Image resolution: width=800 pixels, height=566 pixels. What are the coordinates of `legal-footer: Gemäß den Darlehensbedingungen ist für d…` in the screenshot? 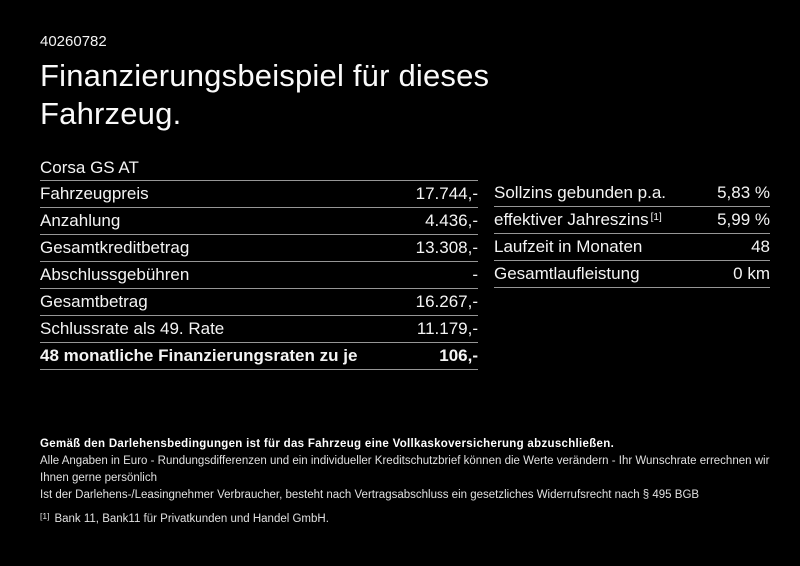 It's located at (405, 482).